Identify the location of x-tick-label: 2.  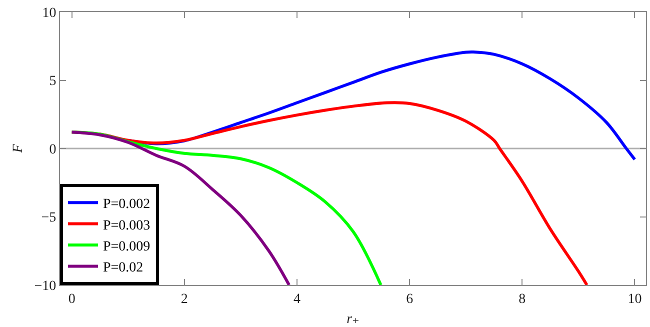
(184, 299).